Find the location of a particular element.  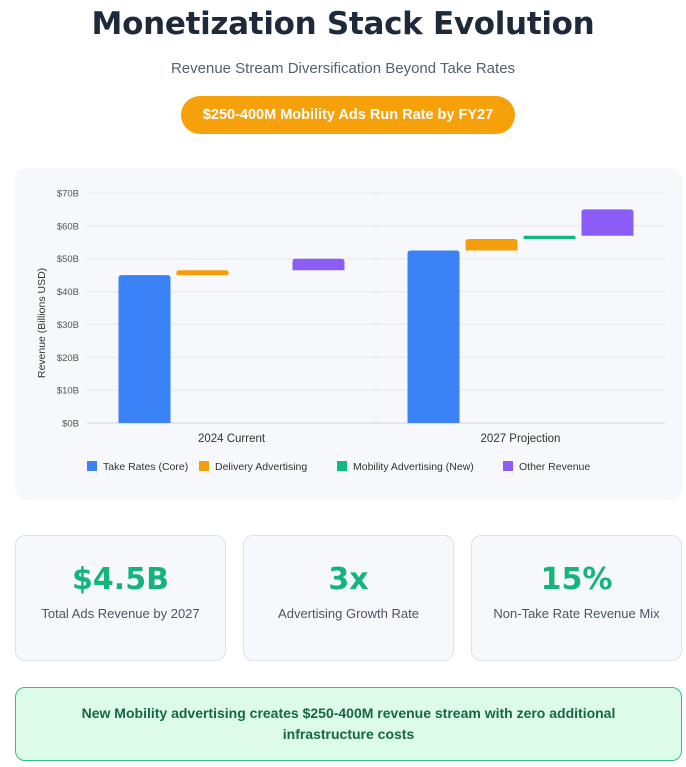

y-axis-label: Revenue (Billions USD) is located at coordinates (42, 323).